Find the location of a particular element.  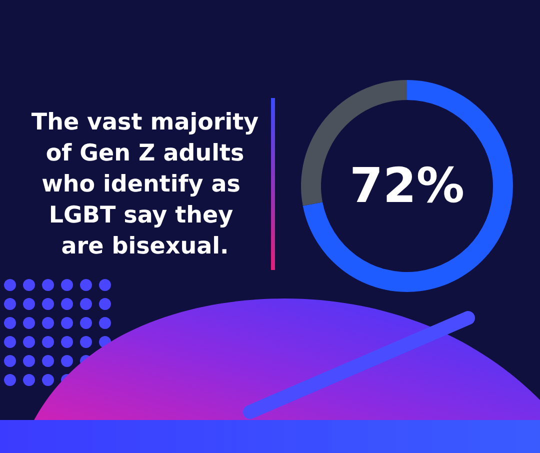

text: 72% is located at coordinates (407, 186).